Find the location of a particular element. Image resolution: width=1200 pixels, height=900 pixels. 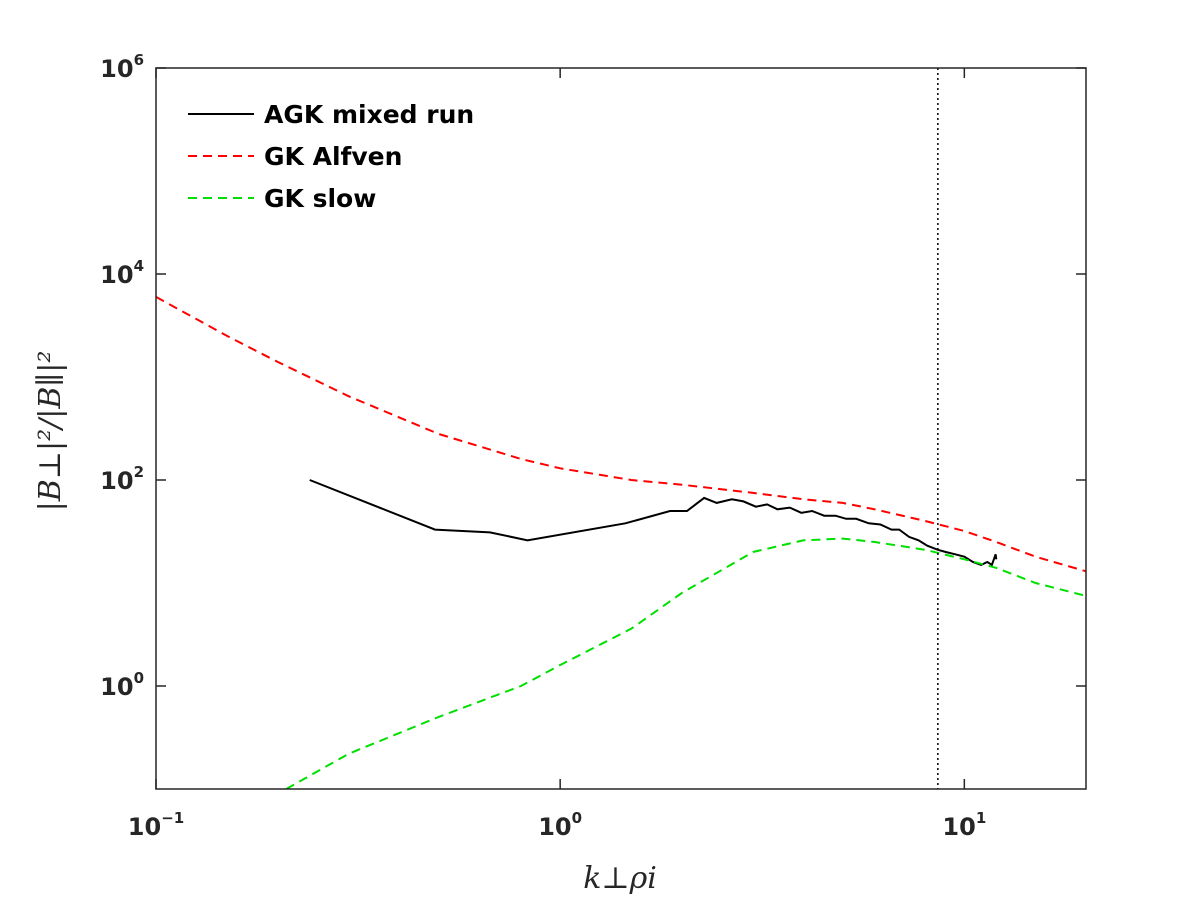

y-tick-label: 106 is located at coordinates (122, 67).